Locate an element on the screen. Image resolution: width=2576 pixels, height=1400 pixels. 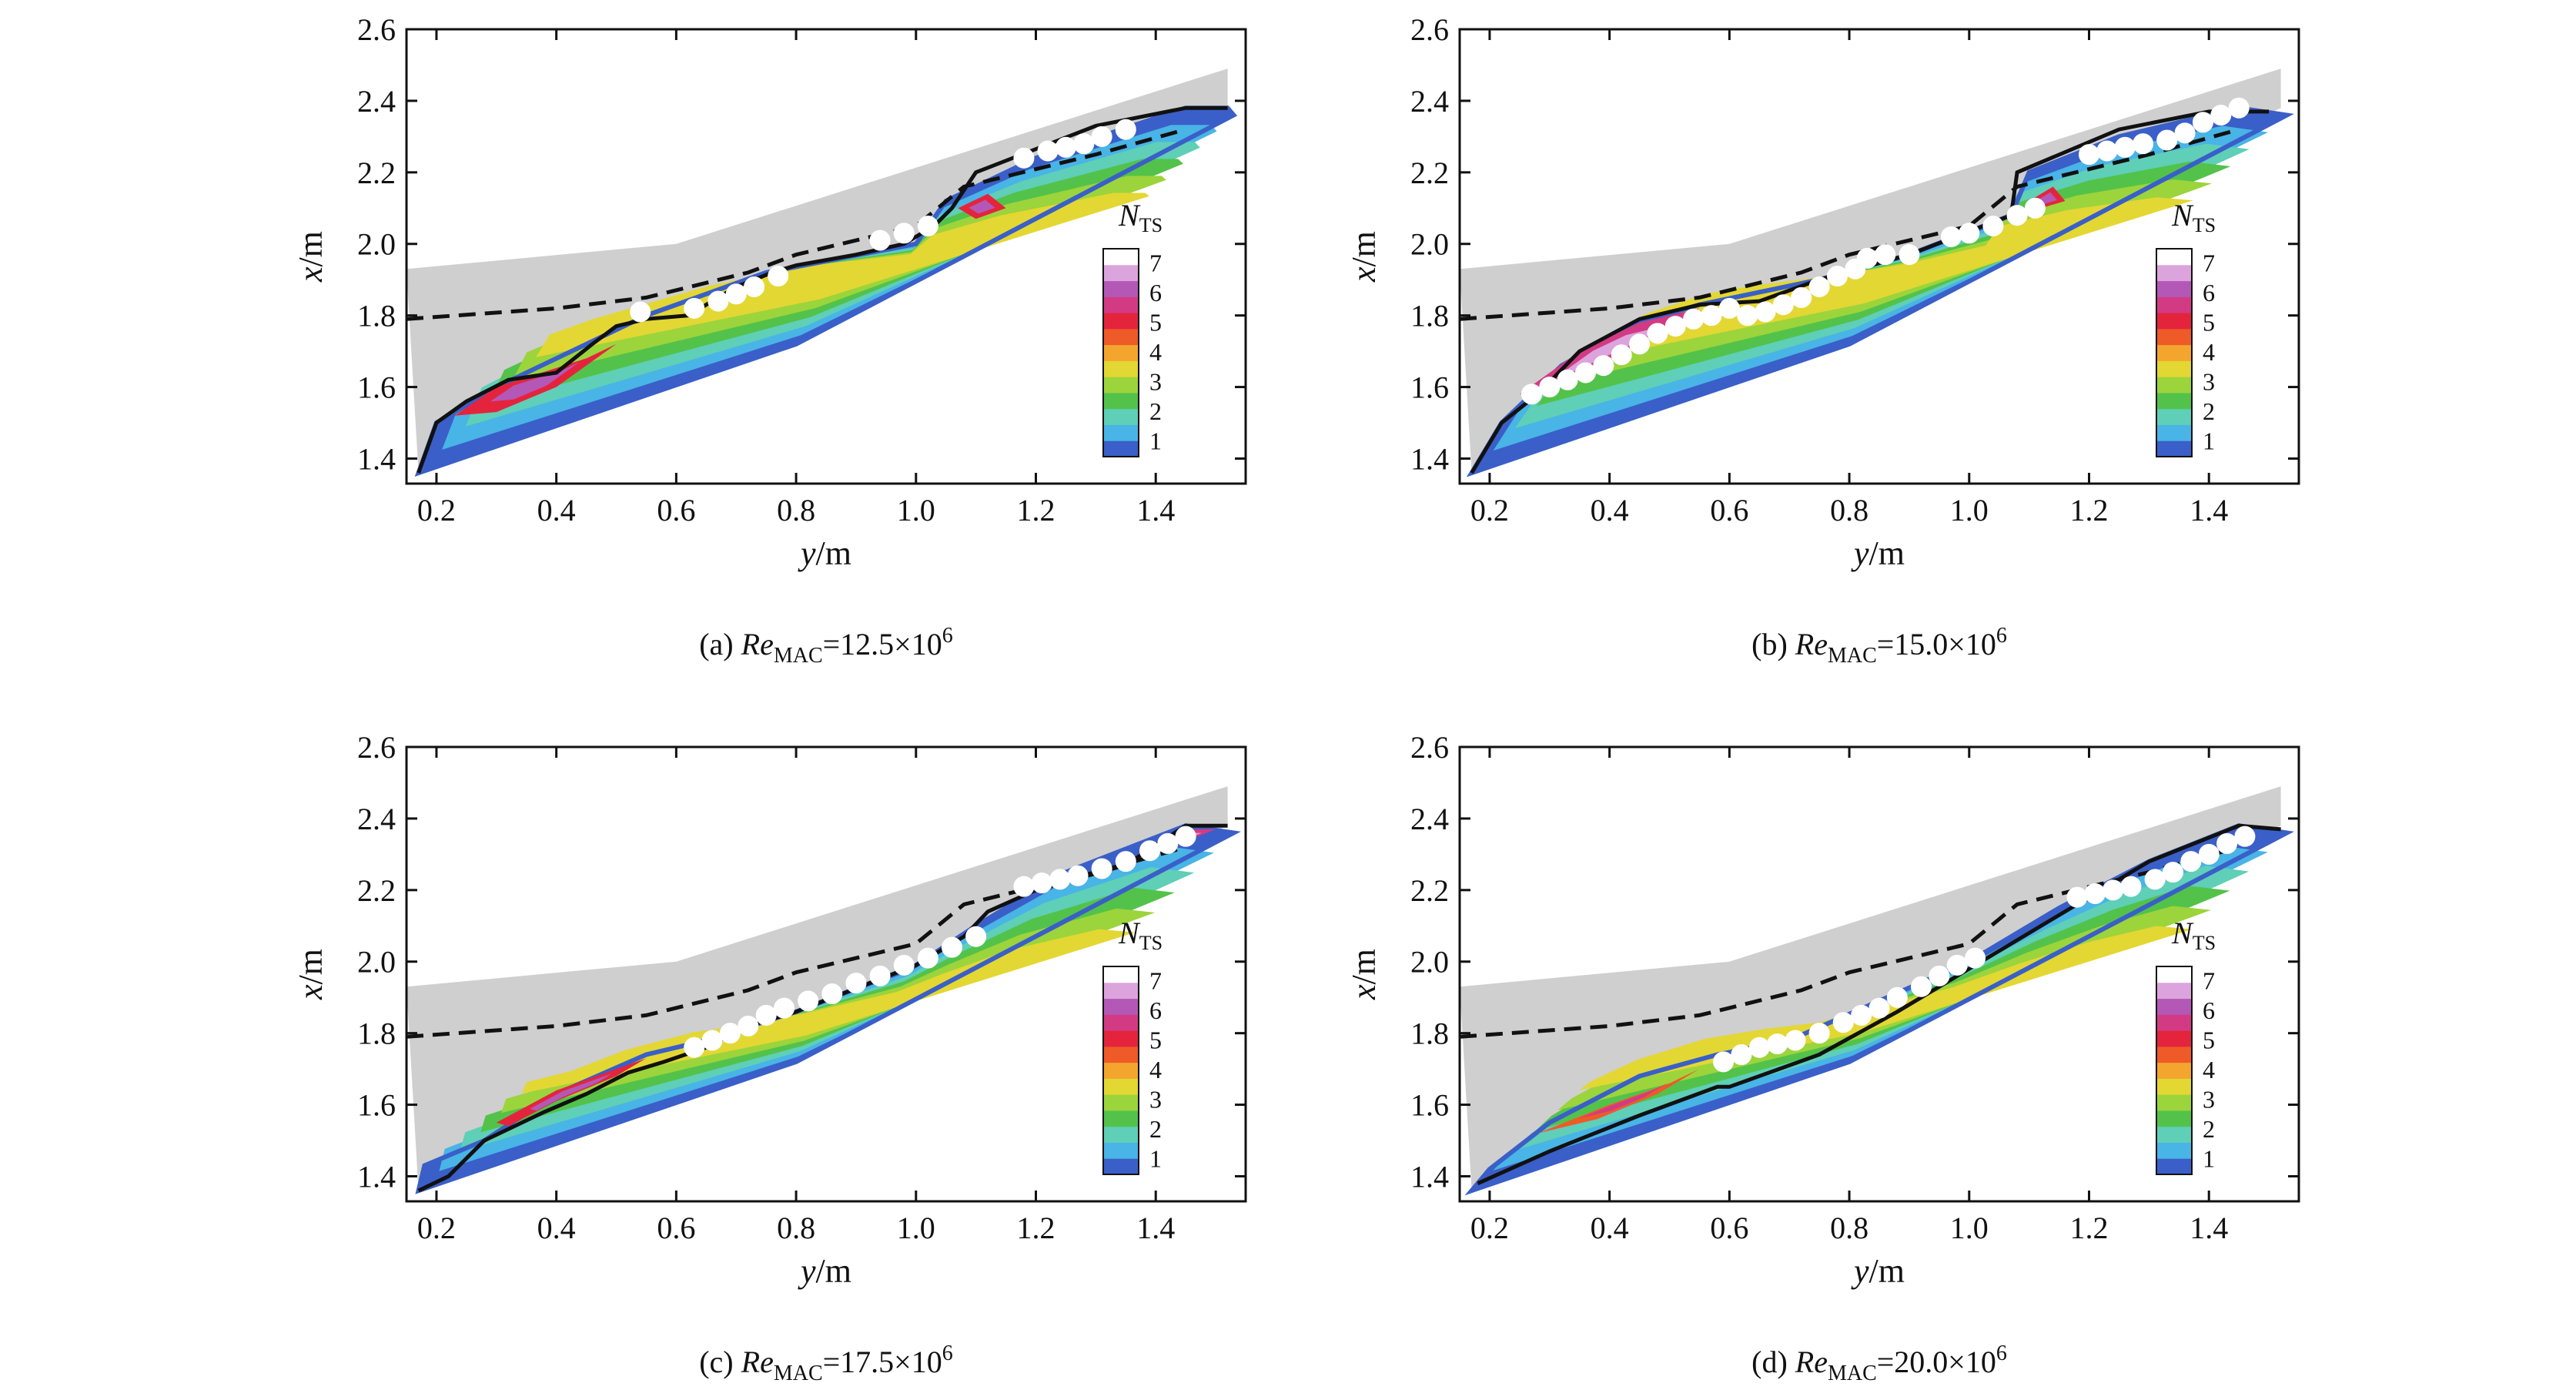
colorbar-label: 2 is located at coordinates (2209, 1129).